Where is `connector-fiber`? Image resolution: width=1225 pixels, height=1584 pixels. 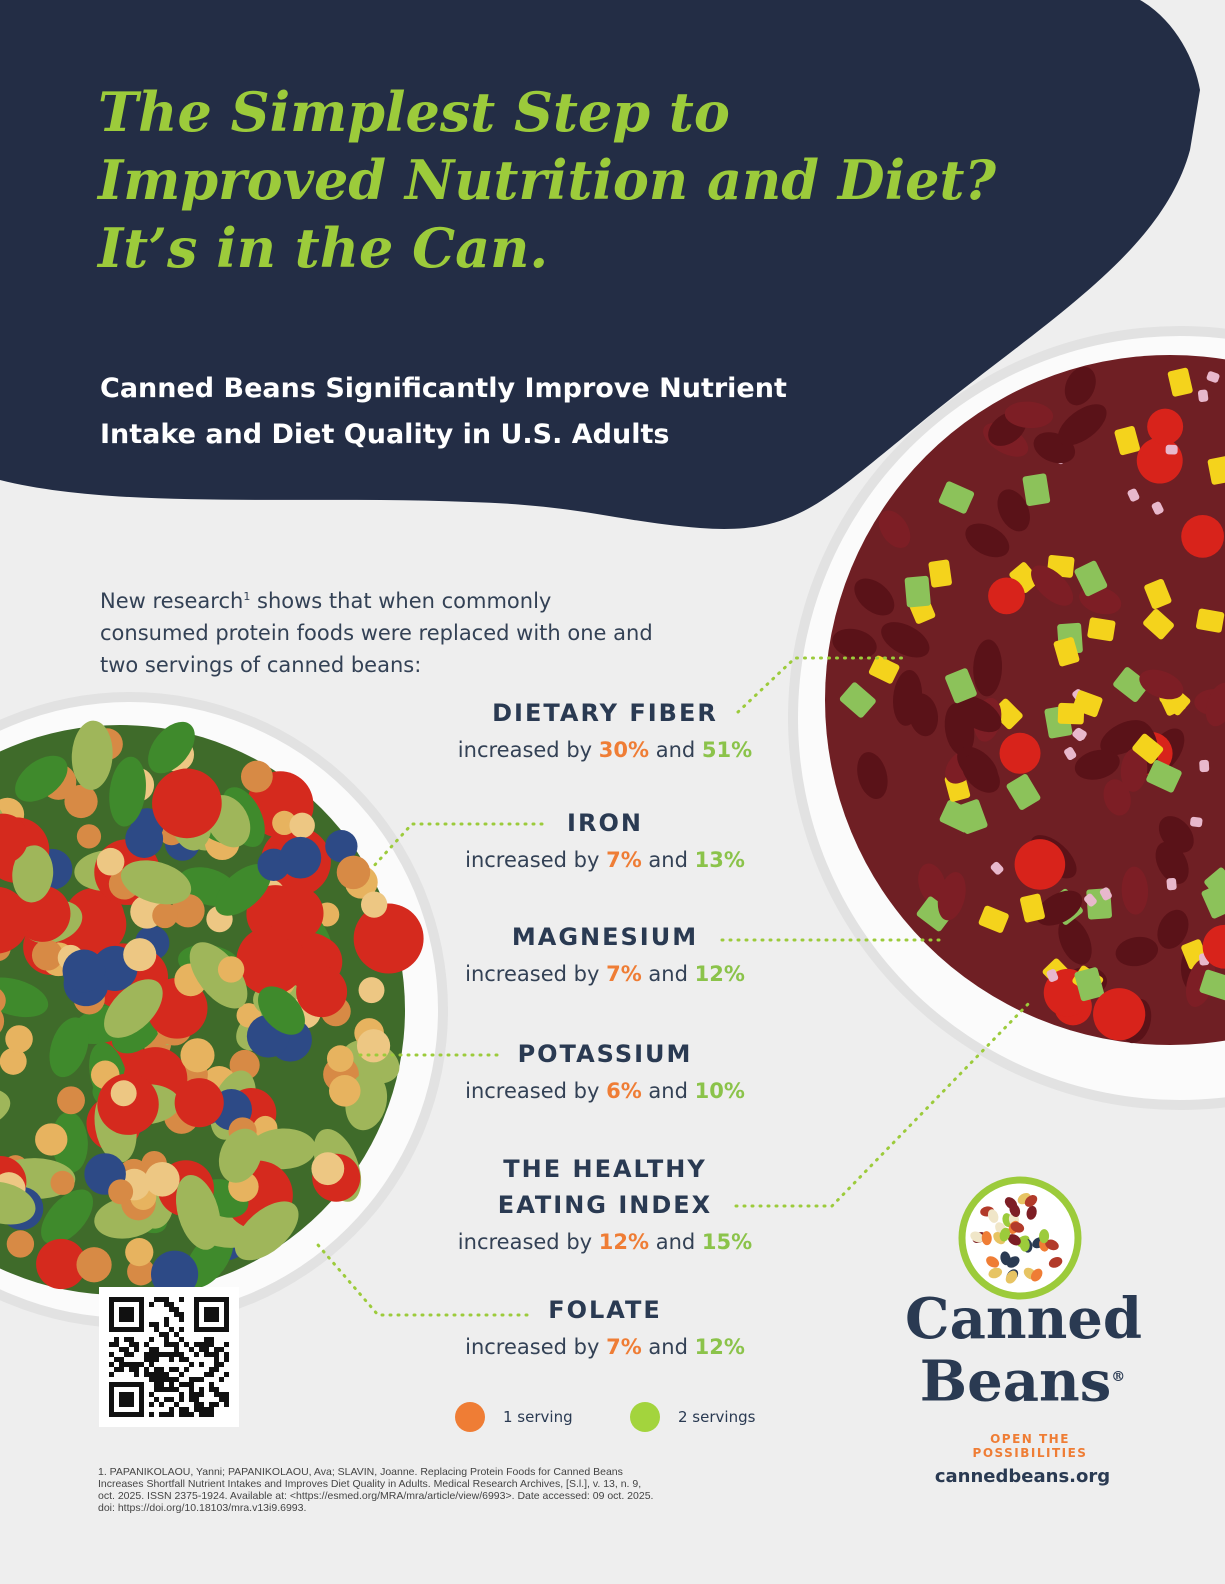
connector-fiber is located at coordinates (821, 685).